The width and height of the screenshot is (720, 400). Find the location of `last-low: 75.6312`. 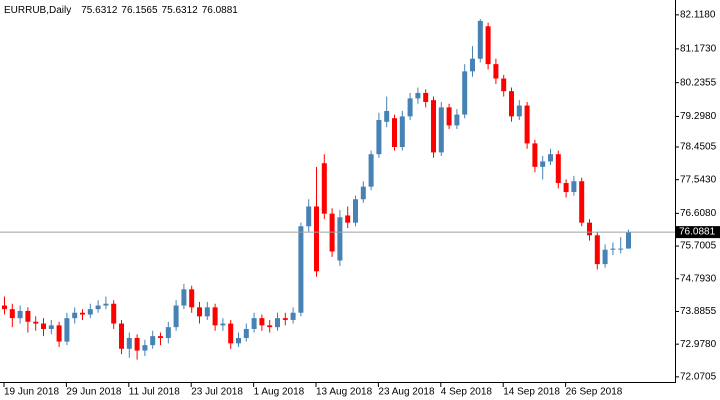

last-low: 75.6312 is located at coordinates (180, 10).